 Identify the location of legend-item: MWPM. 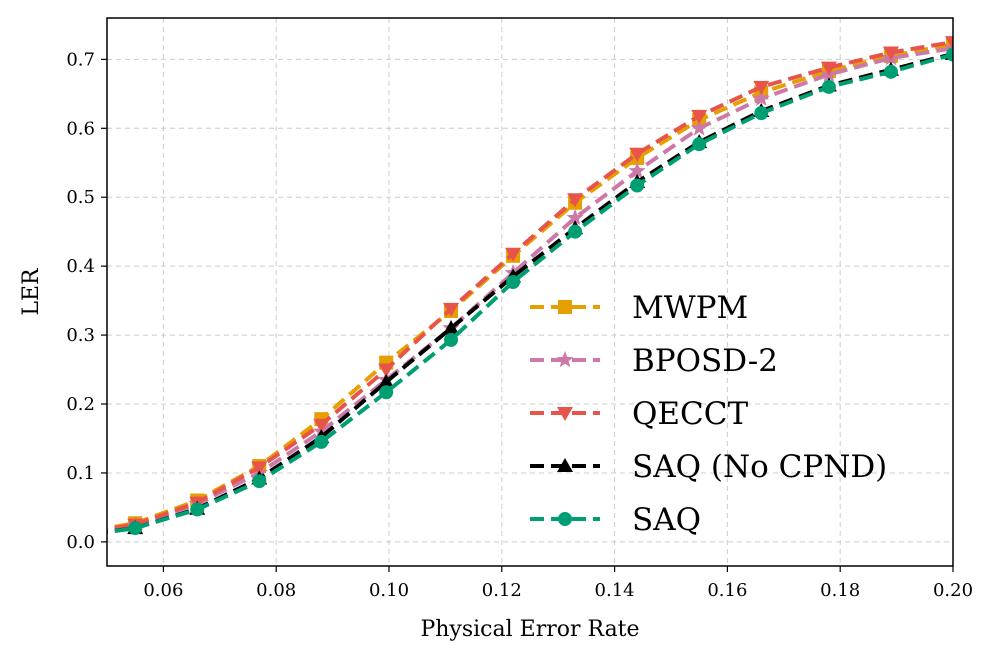
(639, 308).